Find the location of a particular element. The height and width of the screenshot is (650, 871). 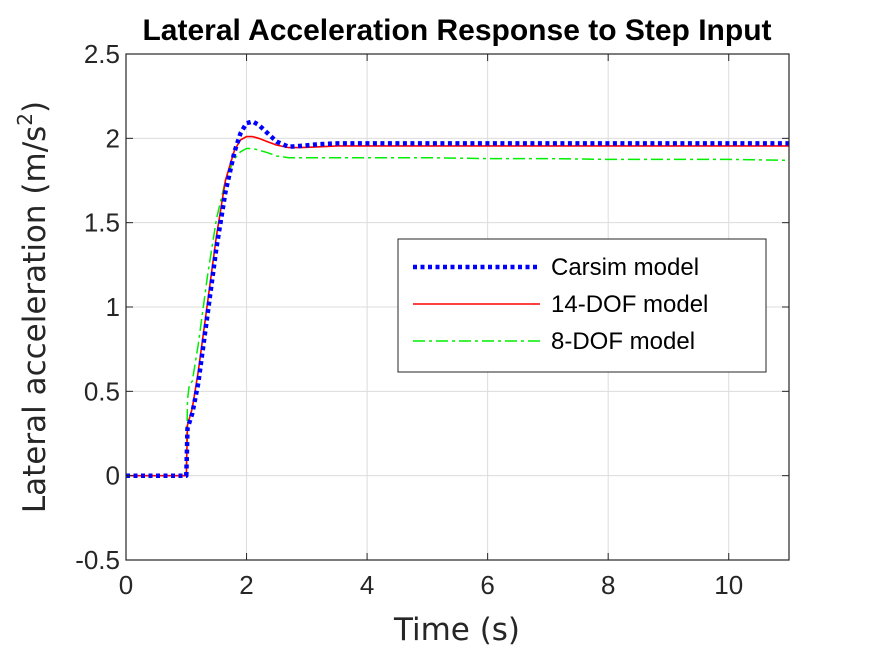

legend-label-0: Carsim model is located at coordinates (625, 267).